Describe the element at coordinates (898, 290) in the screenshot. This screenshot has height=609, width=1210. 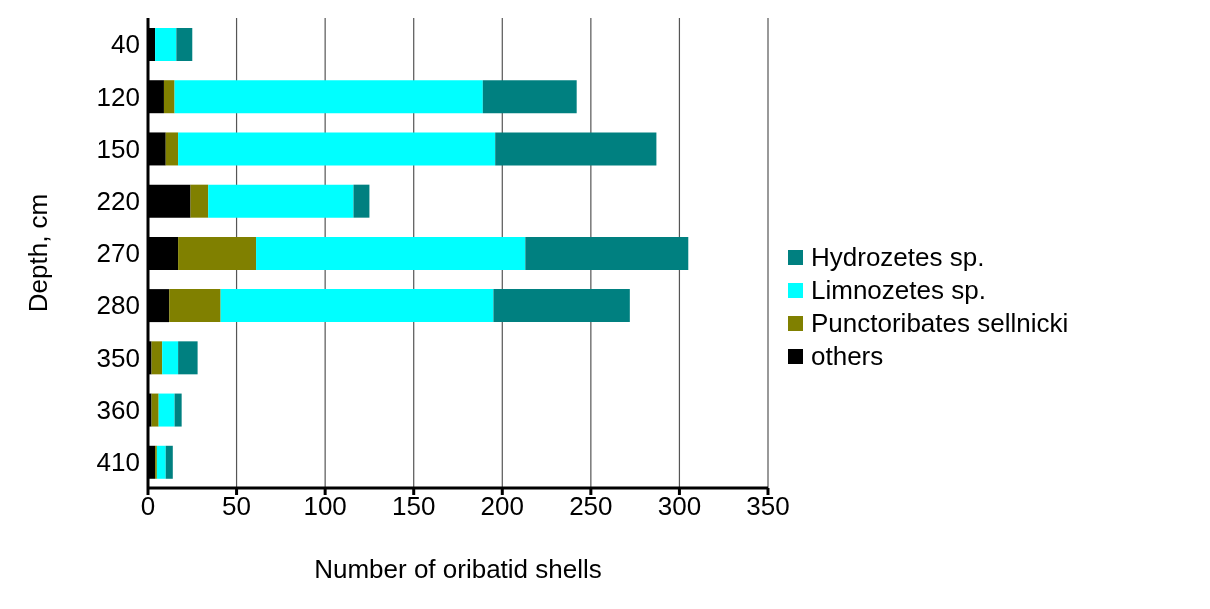
I see `legend-label: Limnozetes sp.` at that location.